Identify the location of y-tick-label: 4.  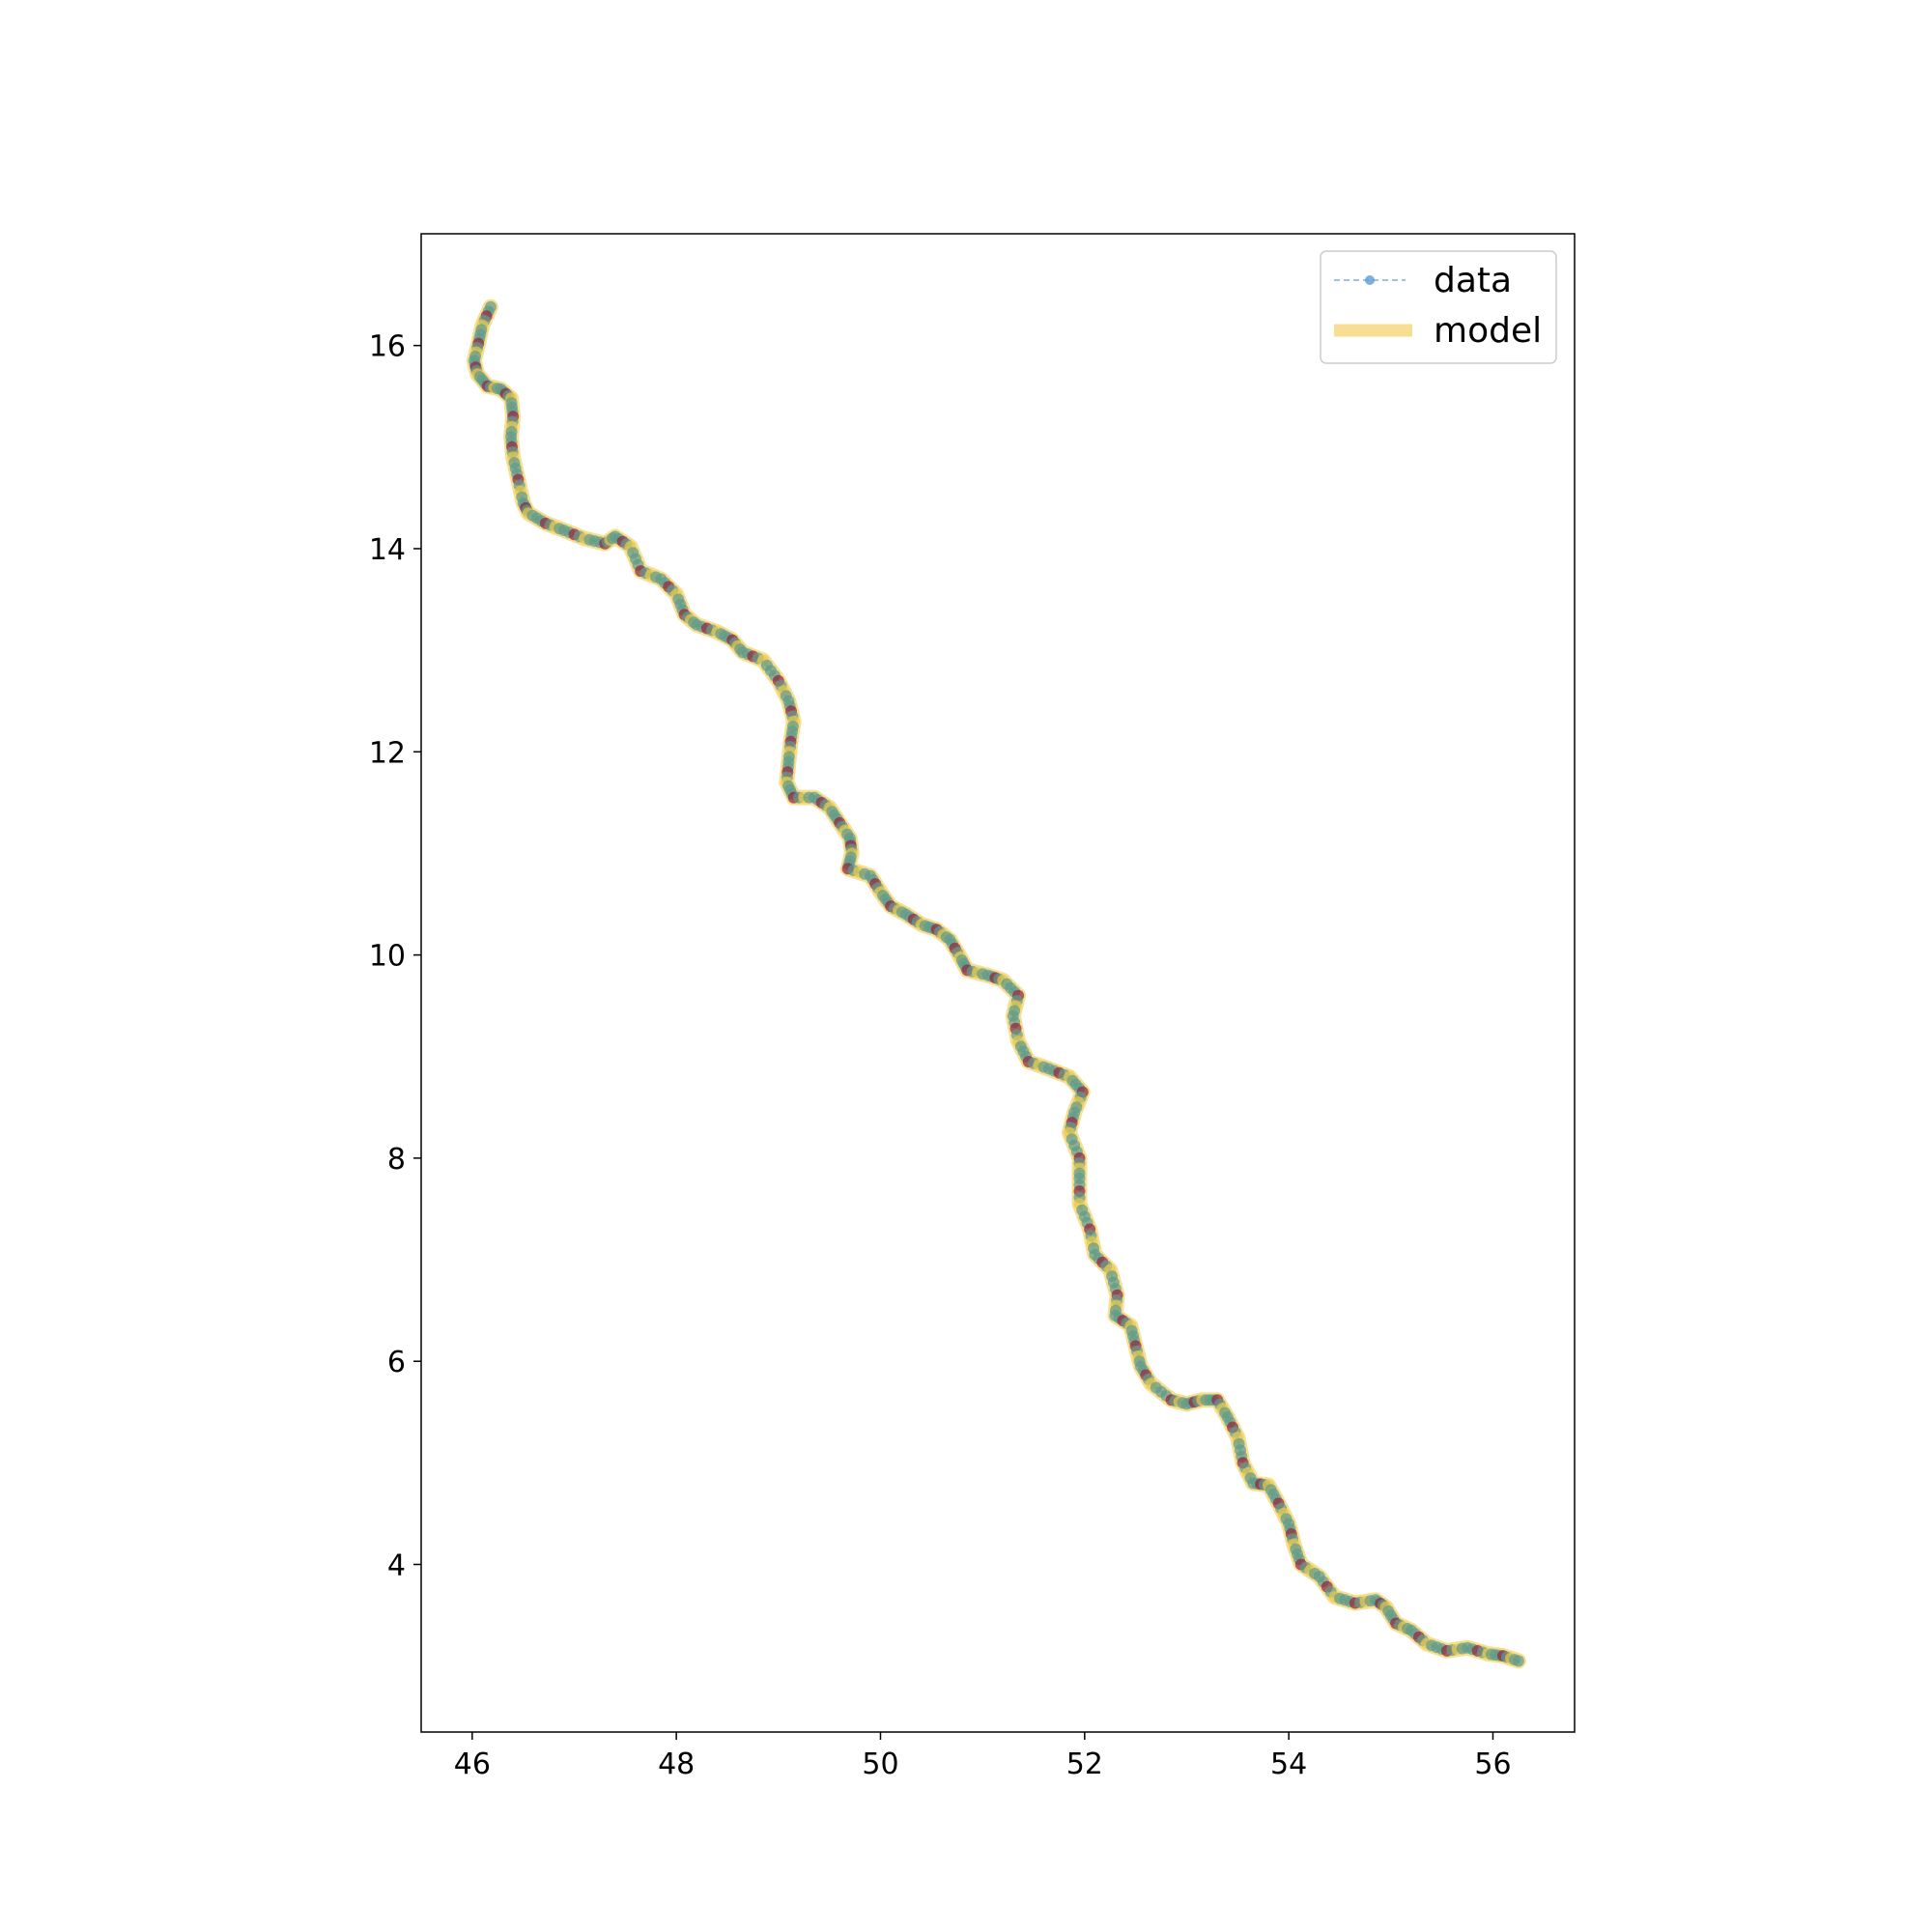
(396, 1565).